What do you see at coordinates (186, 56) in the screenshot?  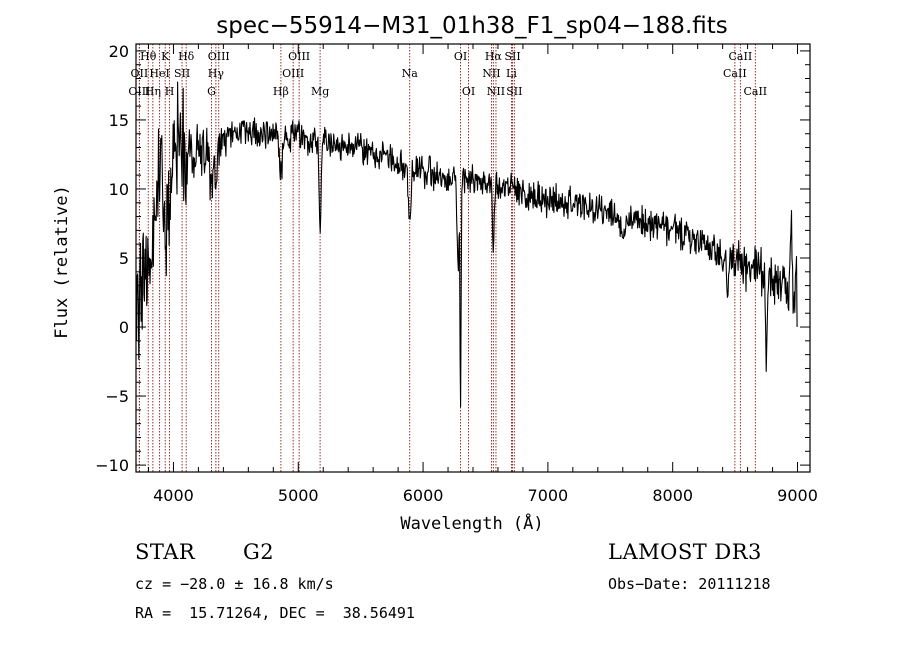 I see `spectral-line-label-8: Hδ` at bounding box center [186, 56].